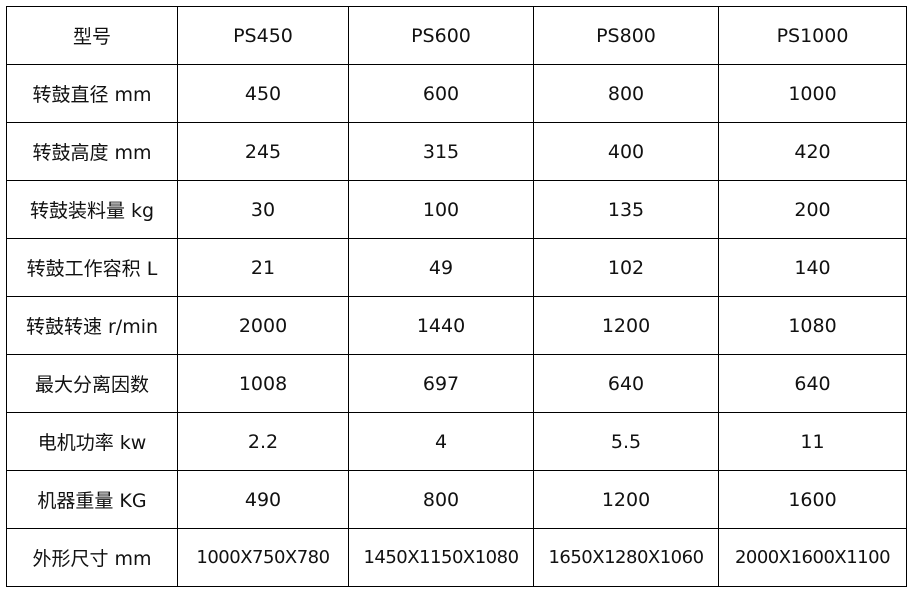 Image resolution: width=912 pixels, height=605 pixels. What do you see at coordinates (92, 383) in the screenshot?
I see `row-label: 最大分离因数` at bounding box center [92, 383].